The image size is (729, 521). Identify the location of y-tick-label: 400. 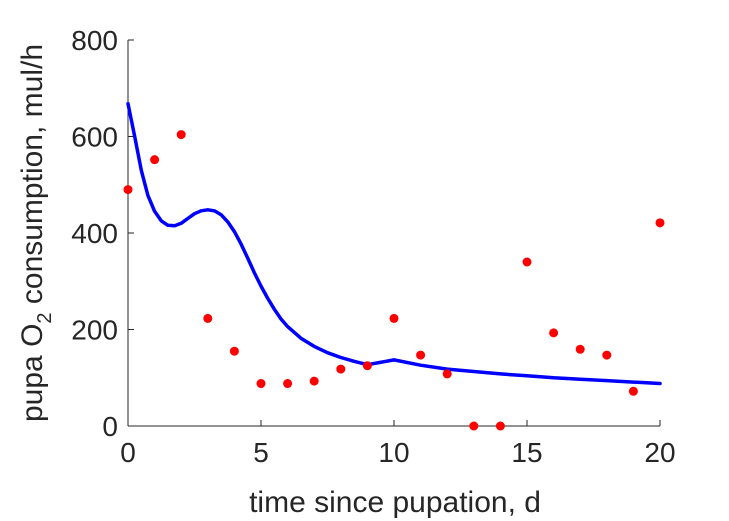
(94, 233).